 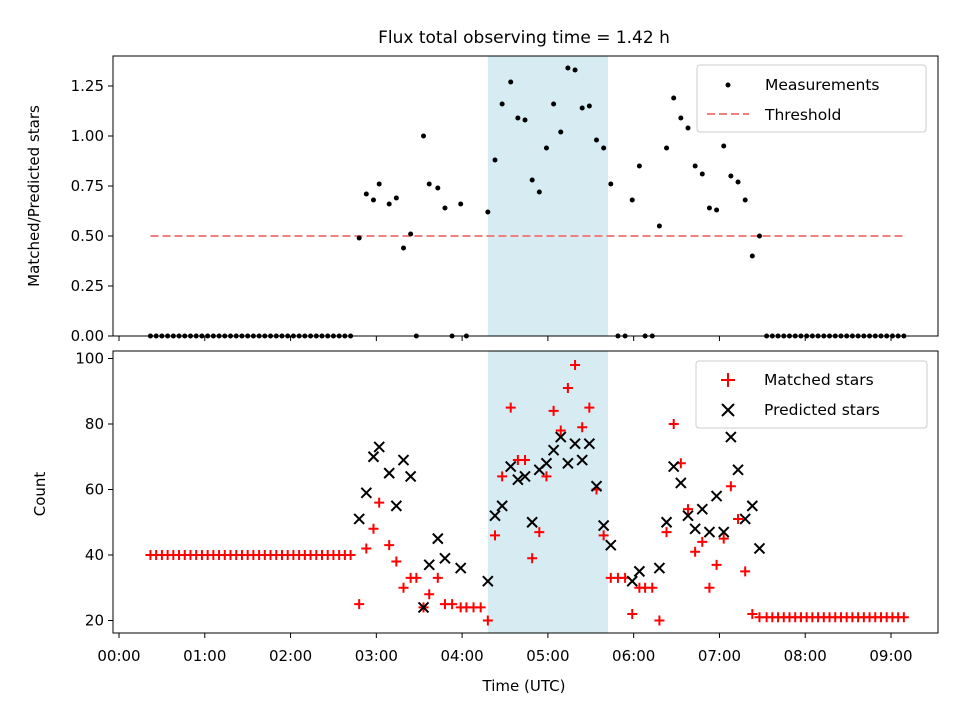 What do you see at coordinates (87, 136) in the screenshot?
I see `top-y-tick-label: 1.00` at bounding box center [87, 136].